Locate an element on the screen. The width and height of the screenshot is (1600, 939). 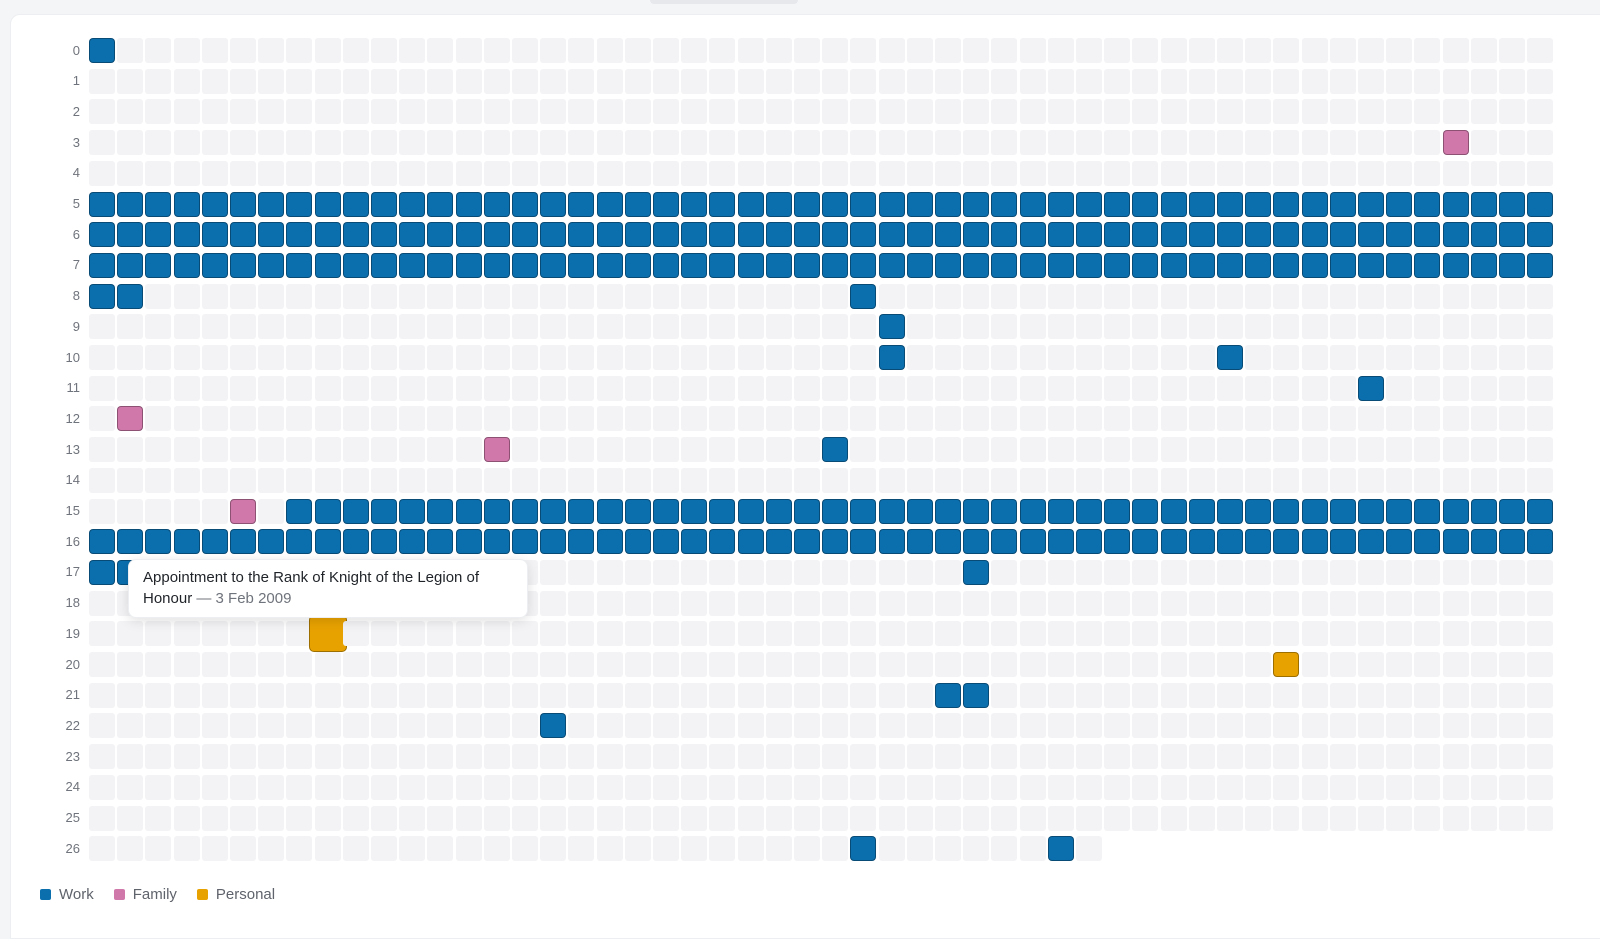
event-cell-family is located at coordinates (243, 511).